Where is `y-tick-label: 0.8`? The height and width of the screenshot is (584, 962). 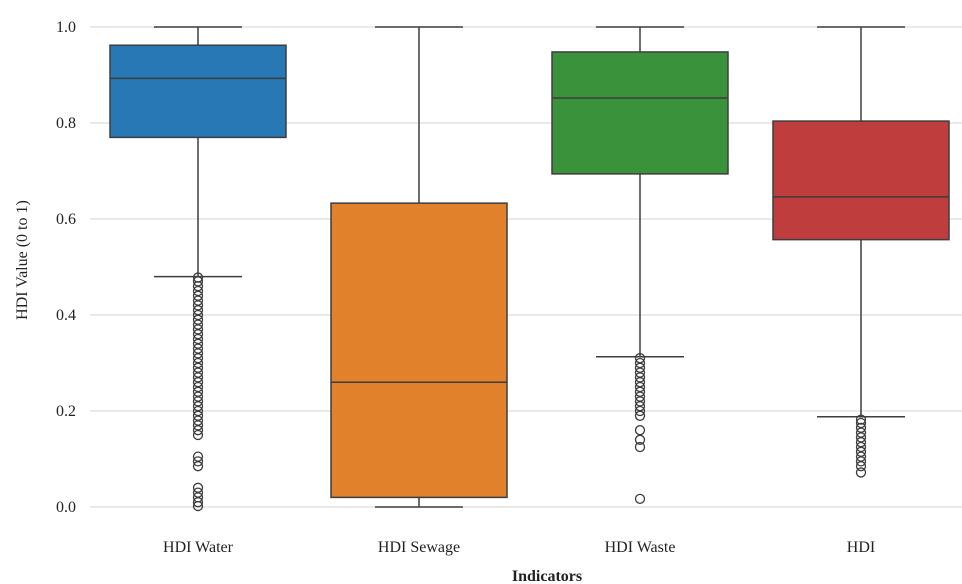 y-tick-label: 0.8 is located at coordinates (66, 123).